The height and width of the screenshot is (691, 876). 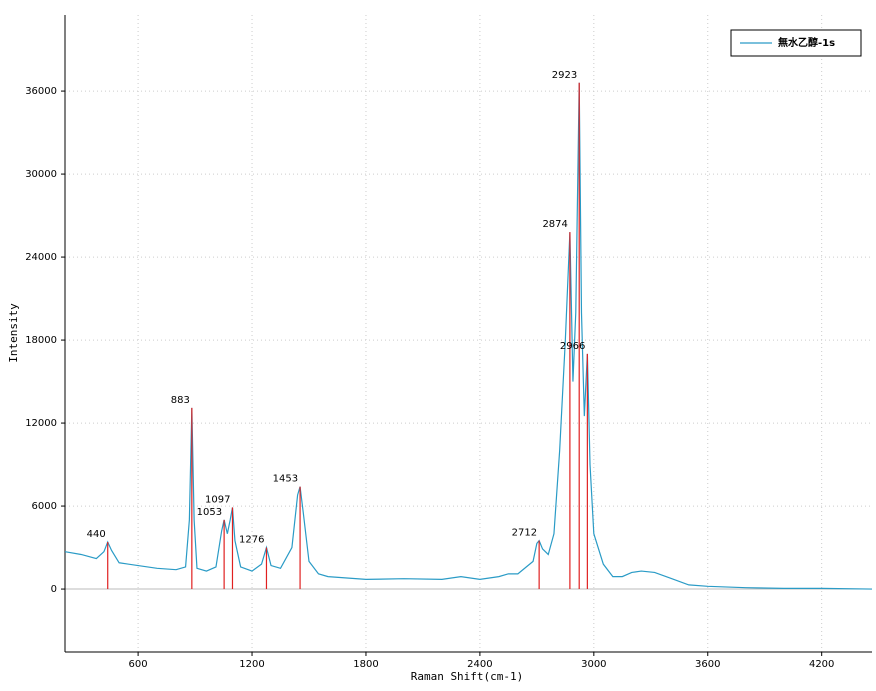 What do you see at coordinates (209, 512) in the screenshot?
I see `peak-label: 1053` at bounding box center [209, 512].